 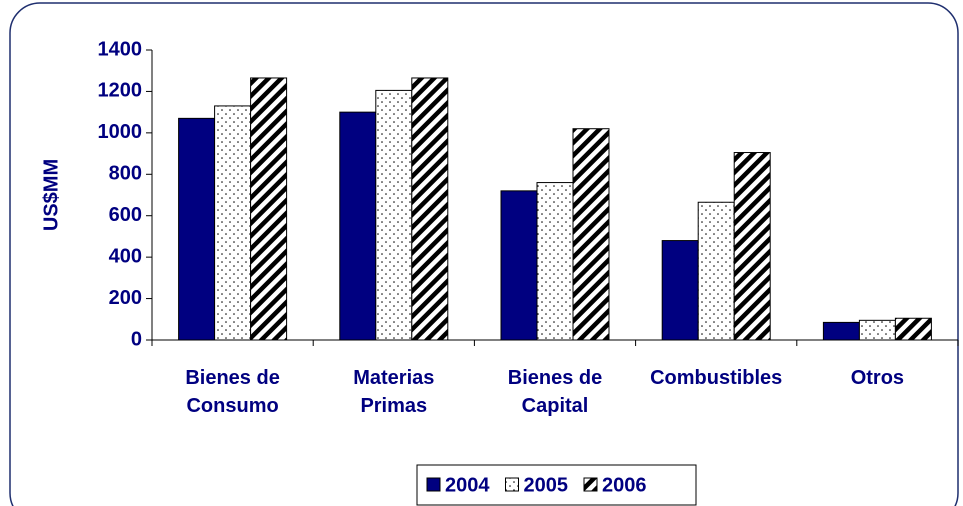 I want to click on x-tick-label: Bienes de Capital, so click(x=555, y=392).